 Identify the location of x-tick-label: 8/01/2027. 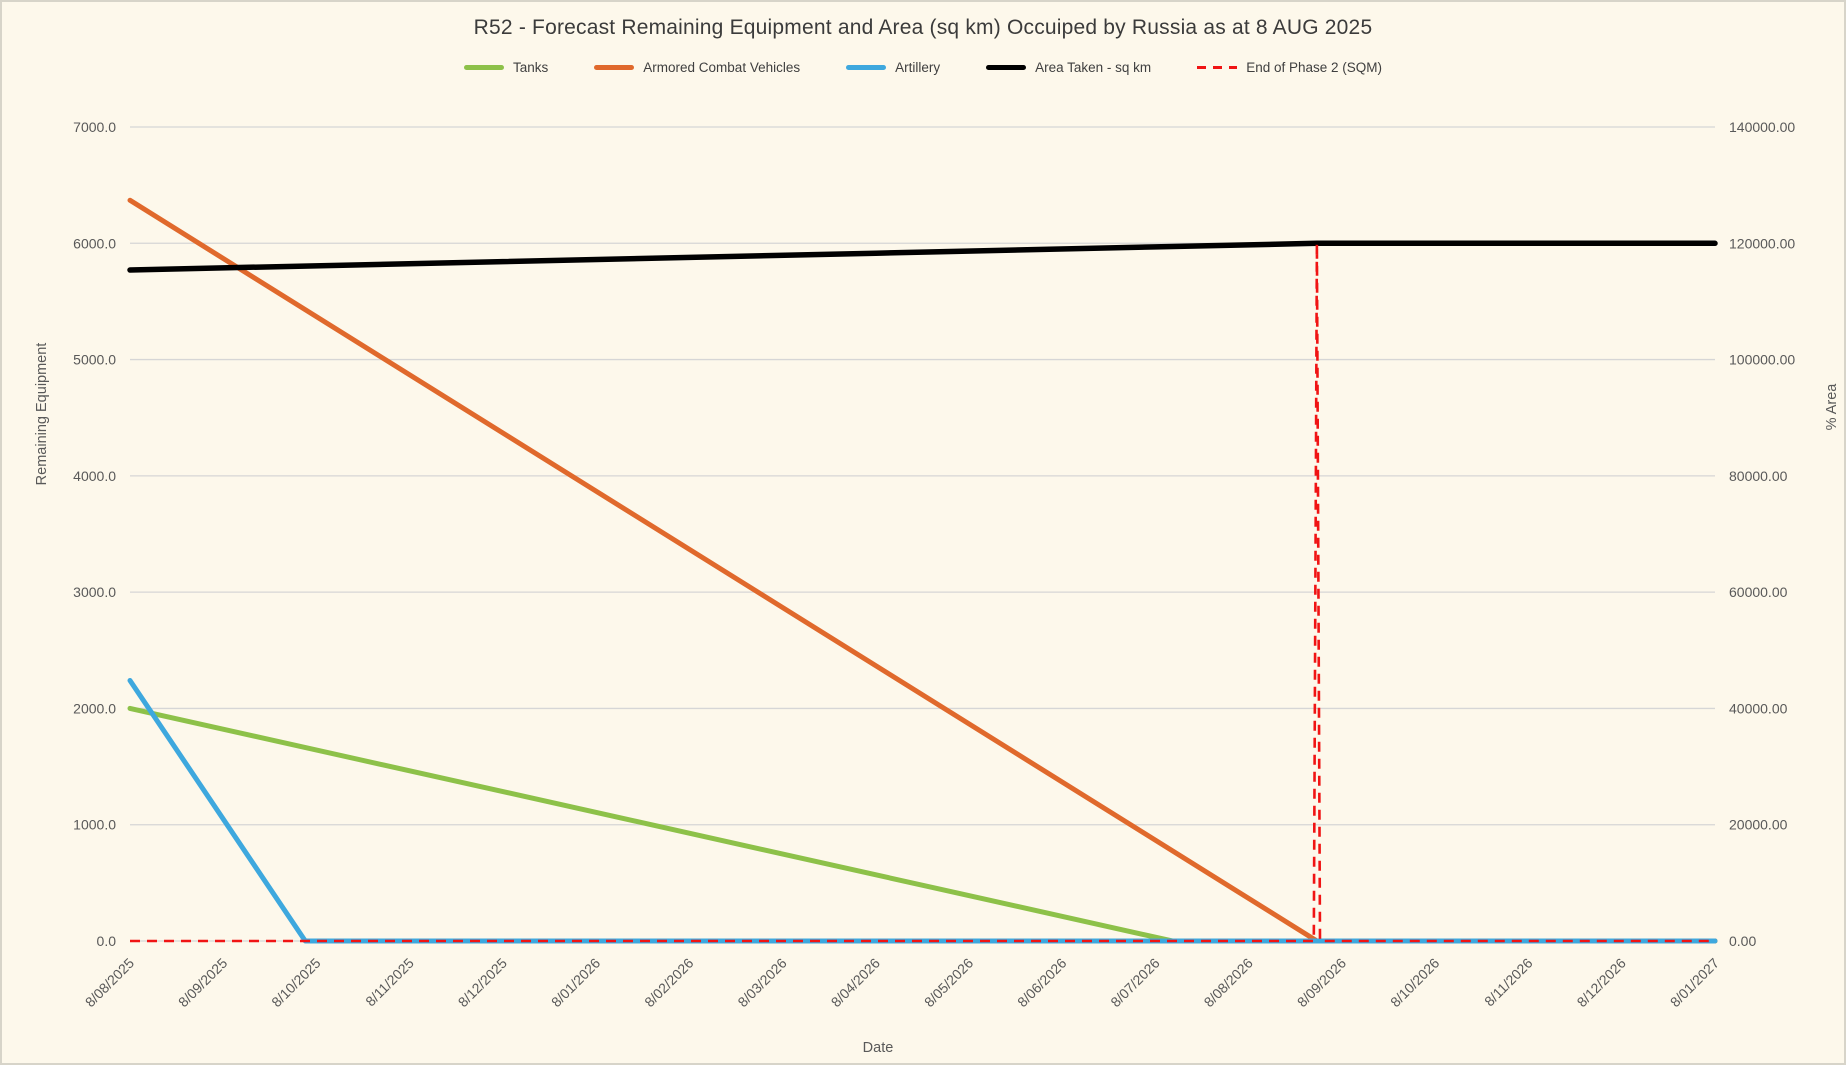
(1695, 983).